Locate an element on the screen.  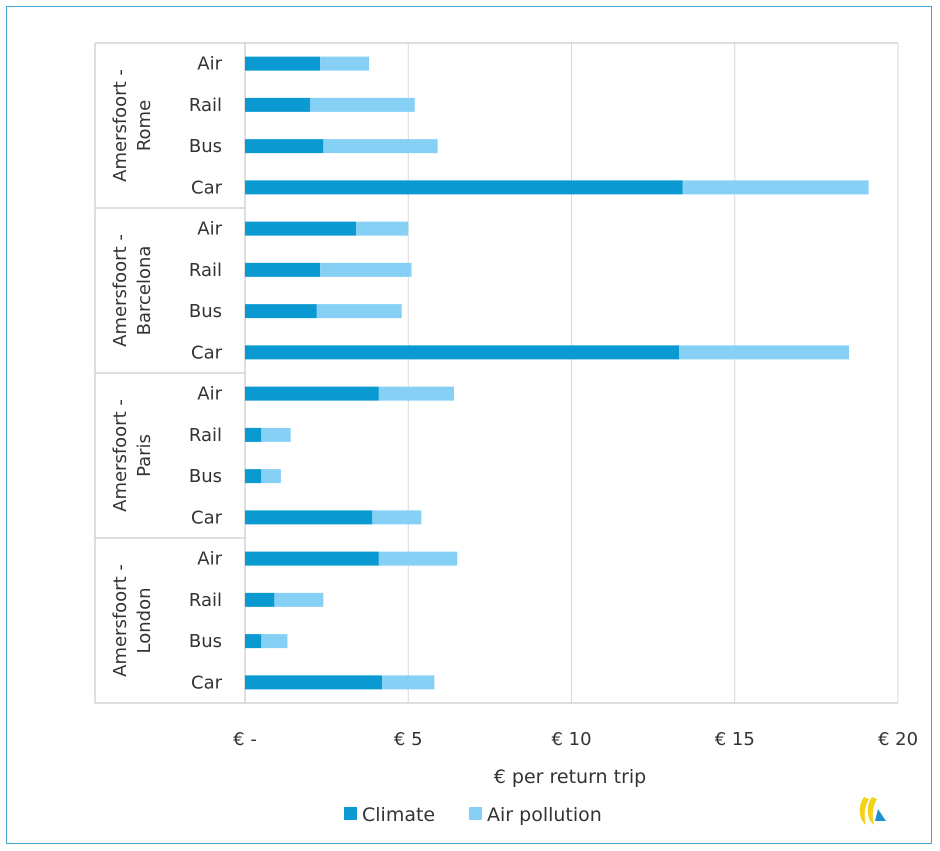
legend: Climate Air pollution is located at coordinates (473, 815).